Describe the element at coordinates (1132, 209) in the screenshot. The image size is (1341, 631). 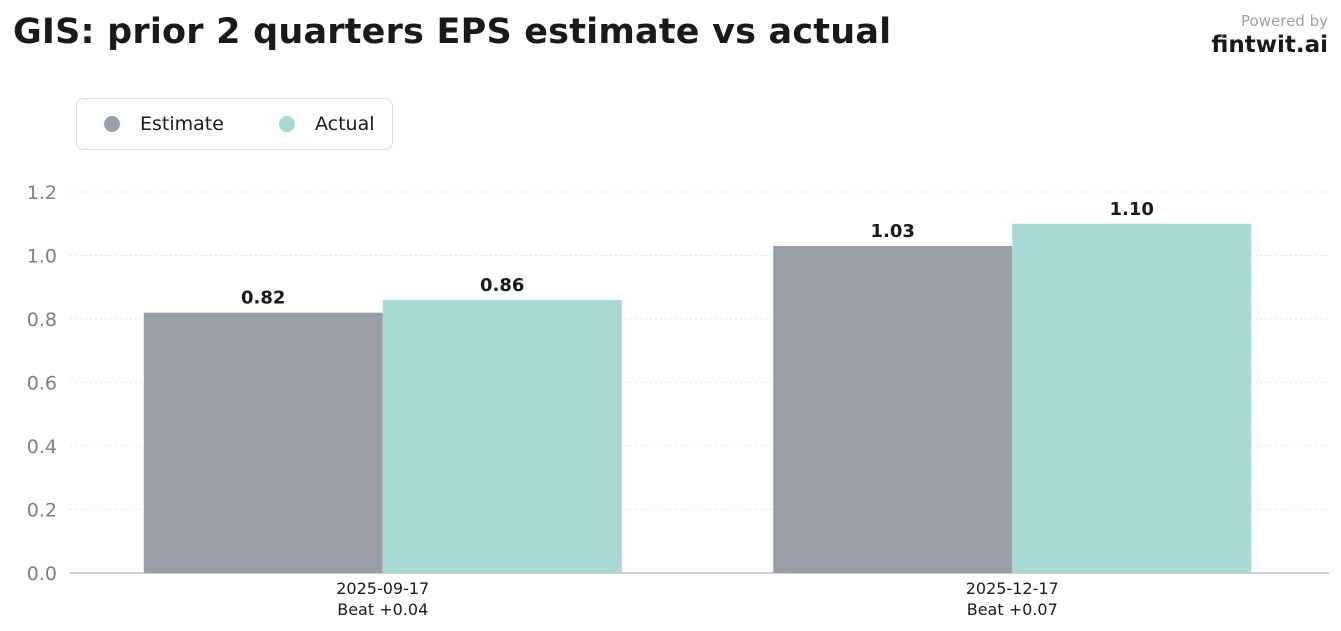
I see `bar-value-label: 1.10` at that location.